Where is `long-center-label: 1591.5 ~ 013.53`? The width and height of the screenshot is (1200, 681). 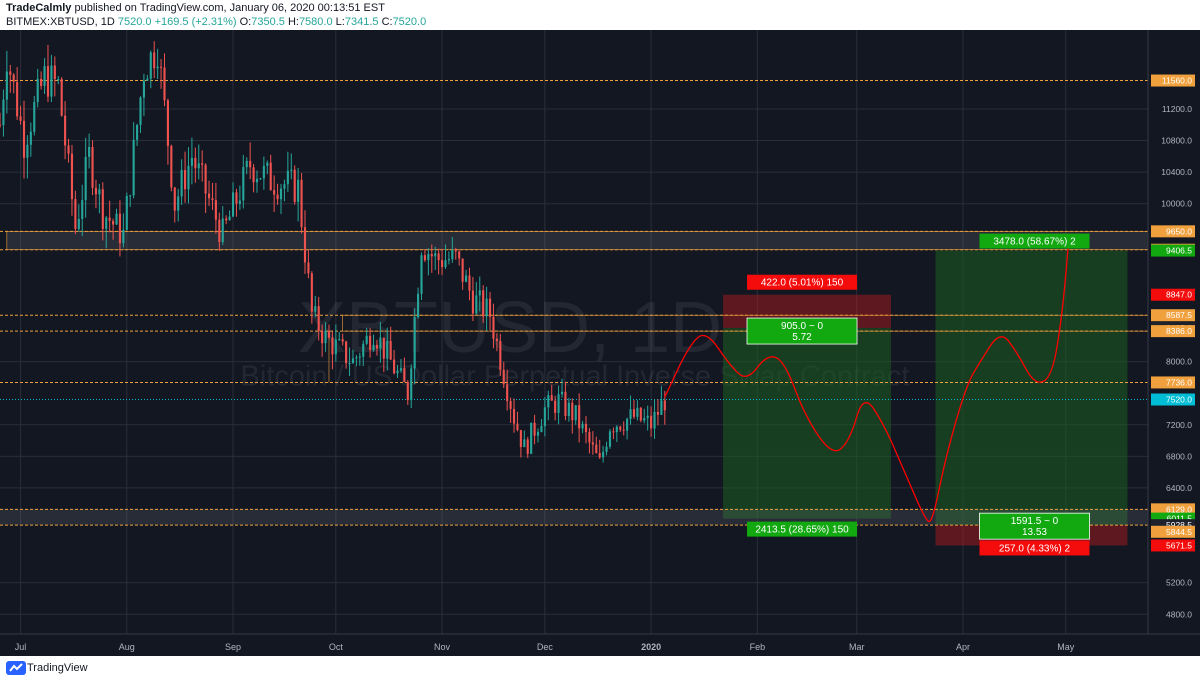
long-center-label: 1591.5 ~ 013.53 is located at coordinates (1034, 526).